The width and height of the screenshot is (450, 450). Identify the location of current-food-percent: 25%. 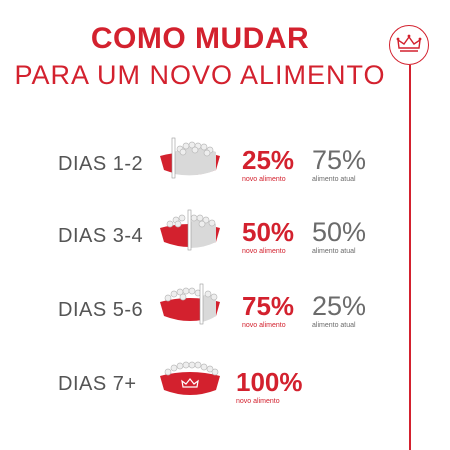
(339, 306).